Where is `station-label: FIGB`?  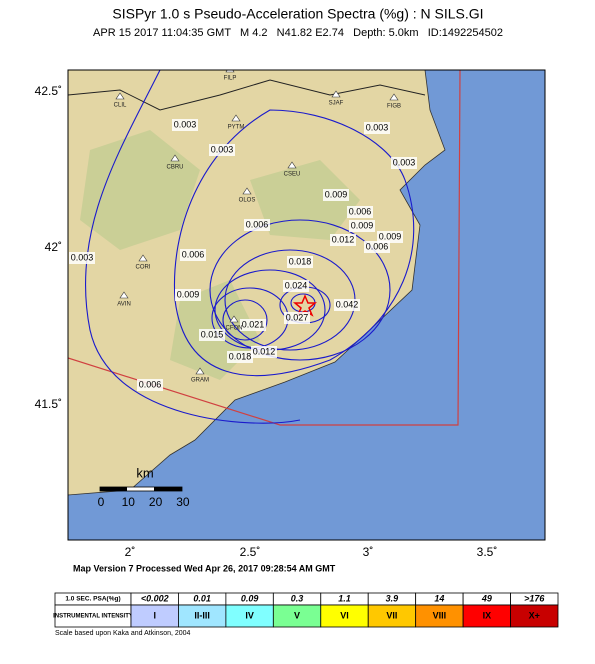 station-label: FIGB is located at coordinates (394, 107).